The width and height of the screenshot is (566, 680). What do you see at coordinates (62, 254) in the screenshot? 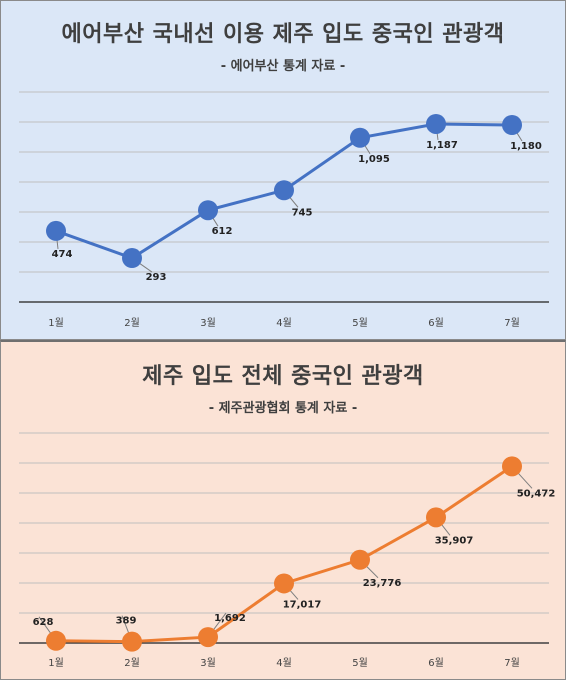
I see `data-label: 474` at bounding box center [62, 254].